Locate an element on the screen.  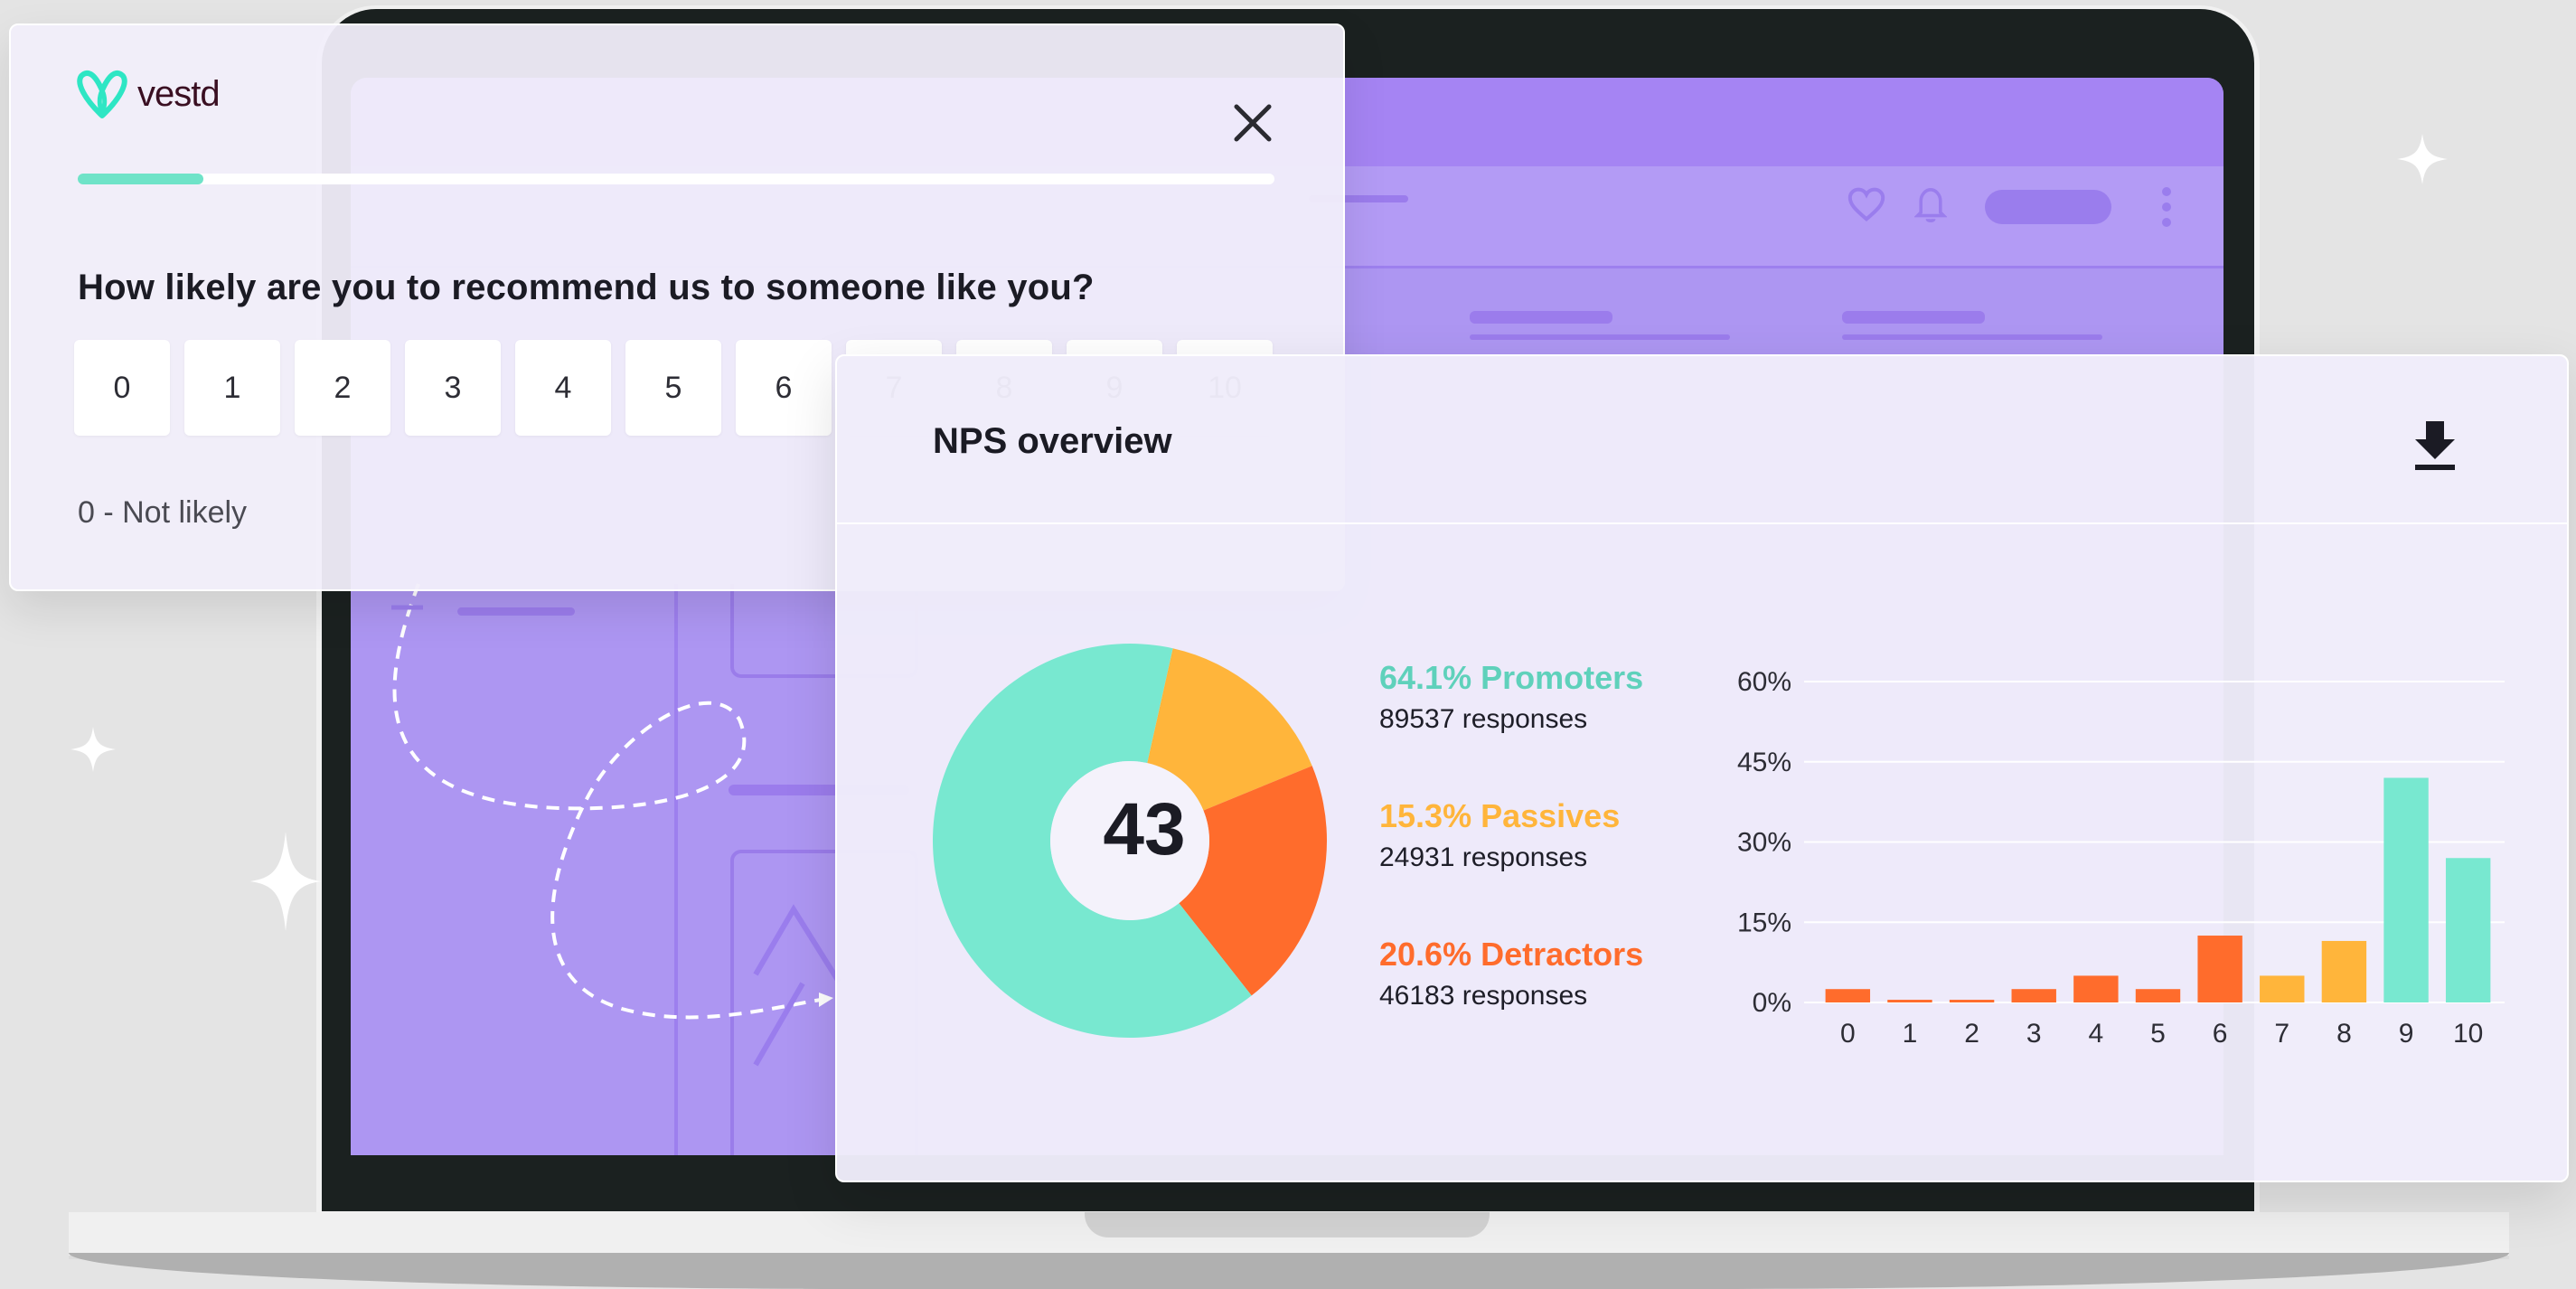
legend-label: 20.6% Detractors is located at coordinates (1511, 954).